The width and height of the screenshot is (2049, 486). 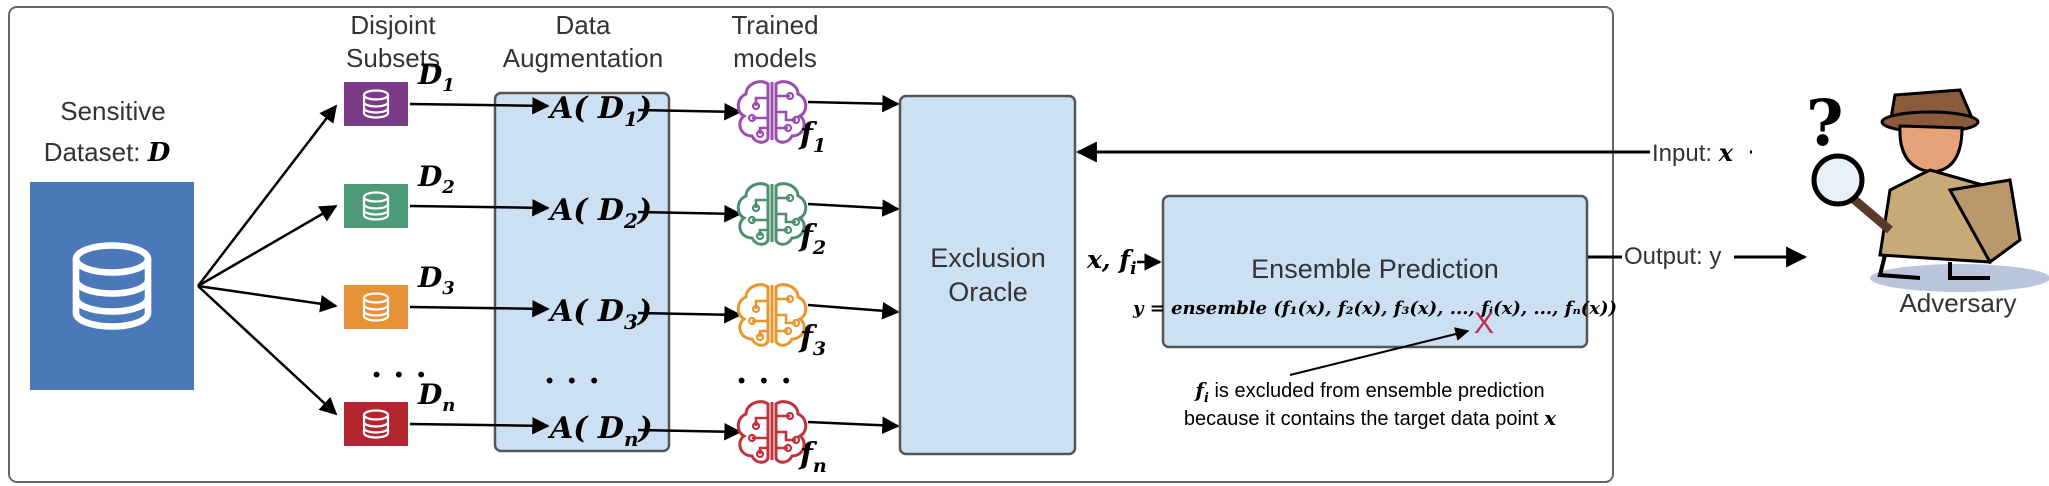 What do you see at coordinates (1111, 262) in the screenshot?
I see `oracle-output-label: x, fi` at bounding box center [1111, 262].